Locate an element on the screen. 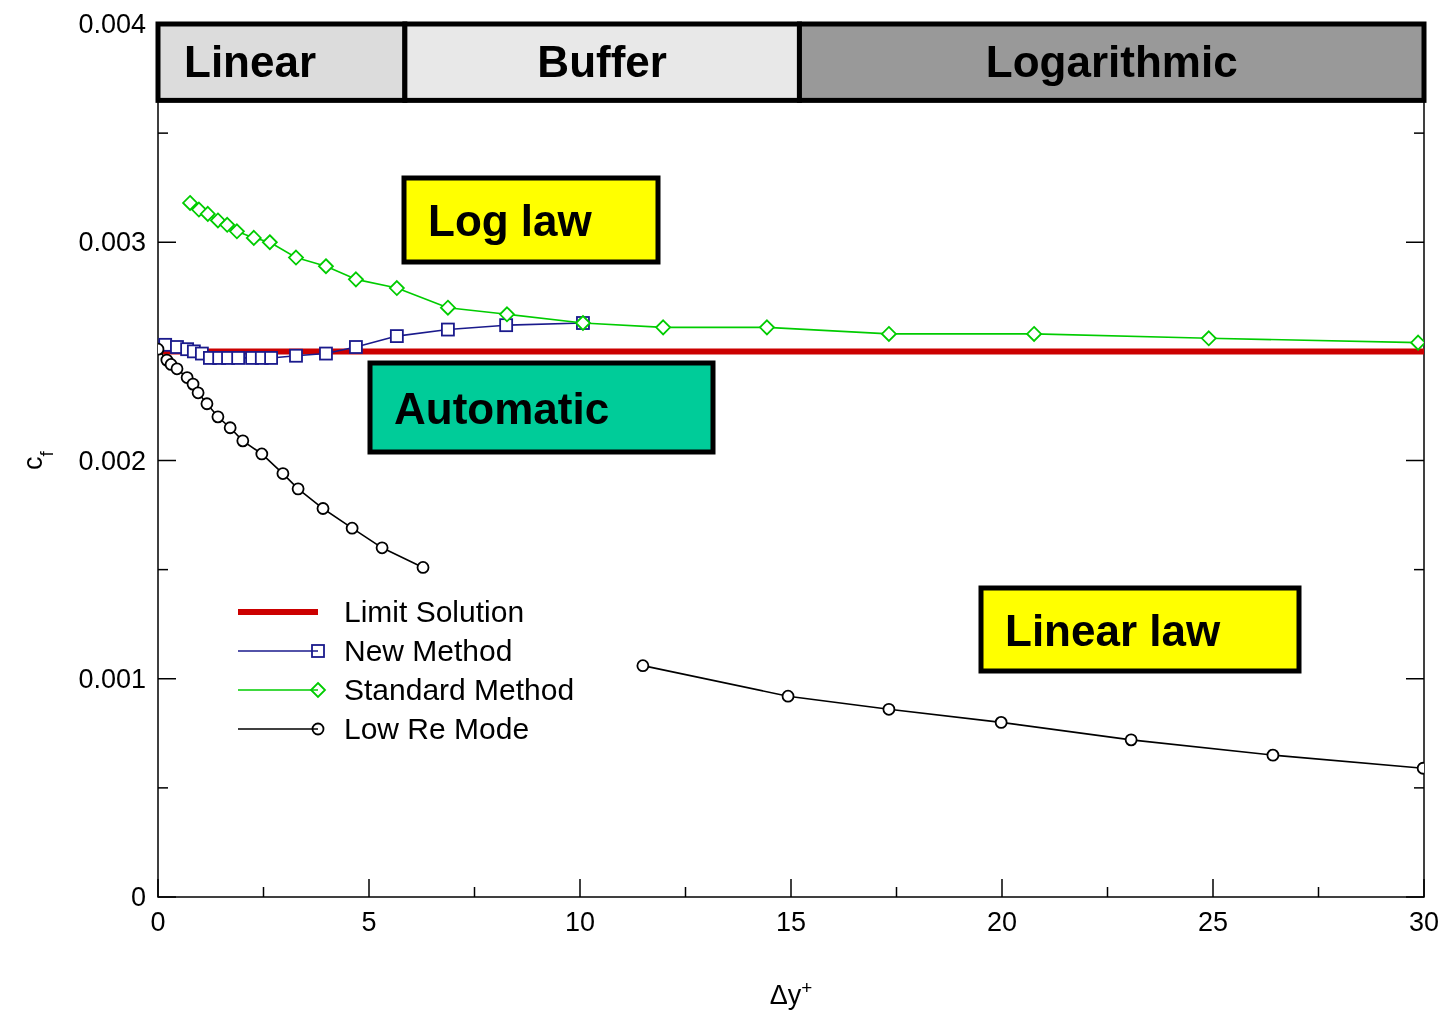  x-tick-label: 15 is located at coordinates (791, 922).